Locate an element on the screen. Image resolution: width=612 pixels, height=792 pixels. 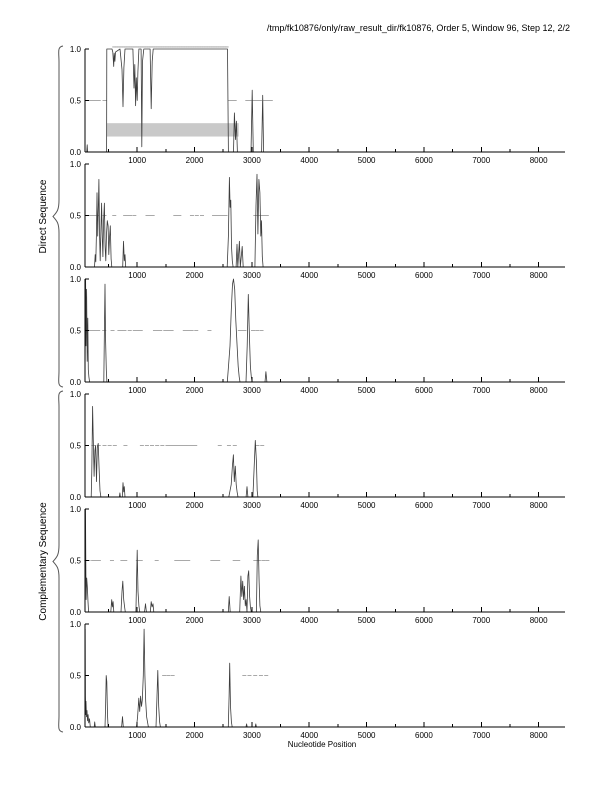
probability-trace is located at coordinates (324, 451).